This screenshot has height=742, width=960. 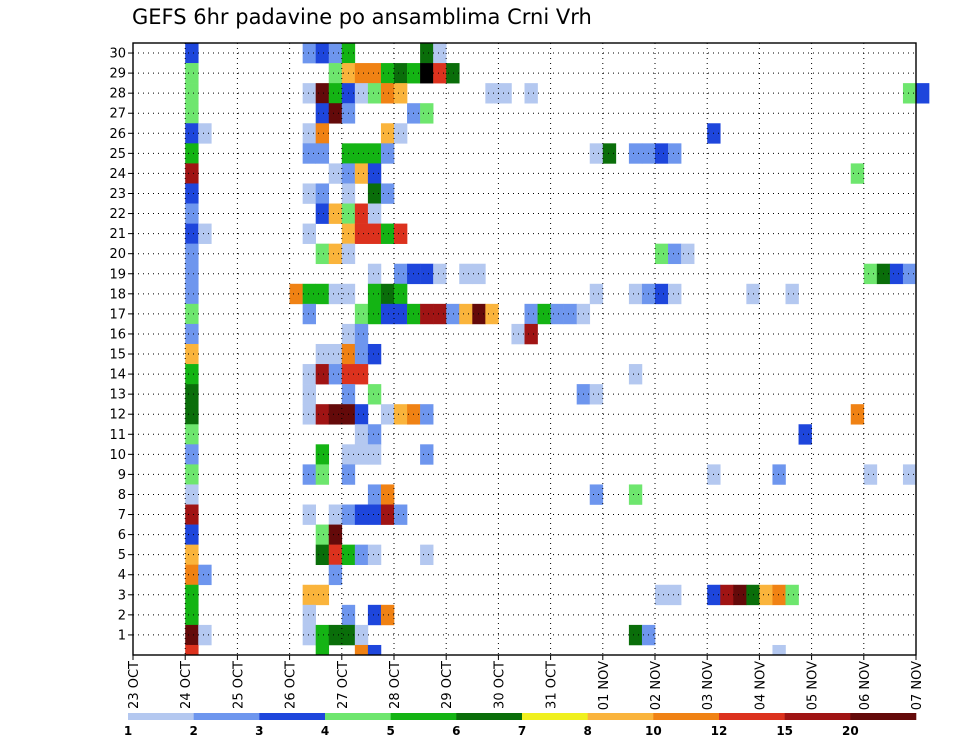 What do you see at coordinates (193, 731) in the screenshot?
I see `legend-label: 2` at bounding box center [193, 731].